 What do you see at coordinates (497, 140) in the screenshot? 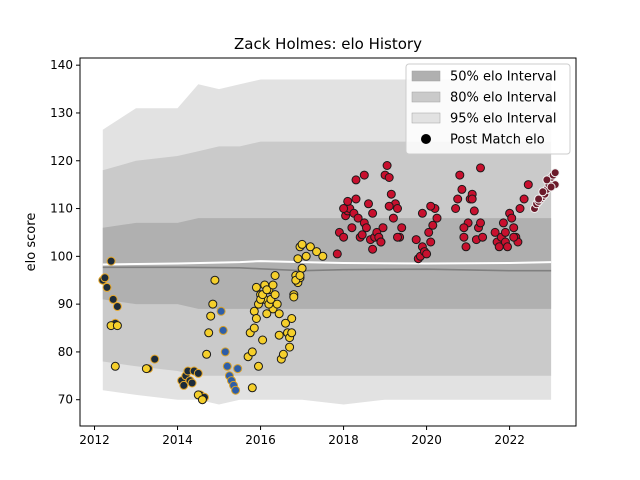
I see `legend-label: Post Match elo` at bounding box center [497, 140].